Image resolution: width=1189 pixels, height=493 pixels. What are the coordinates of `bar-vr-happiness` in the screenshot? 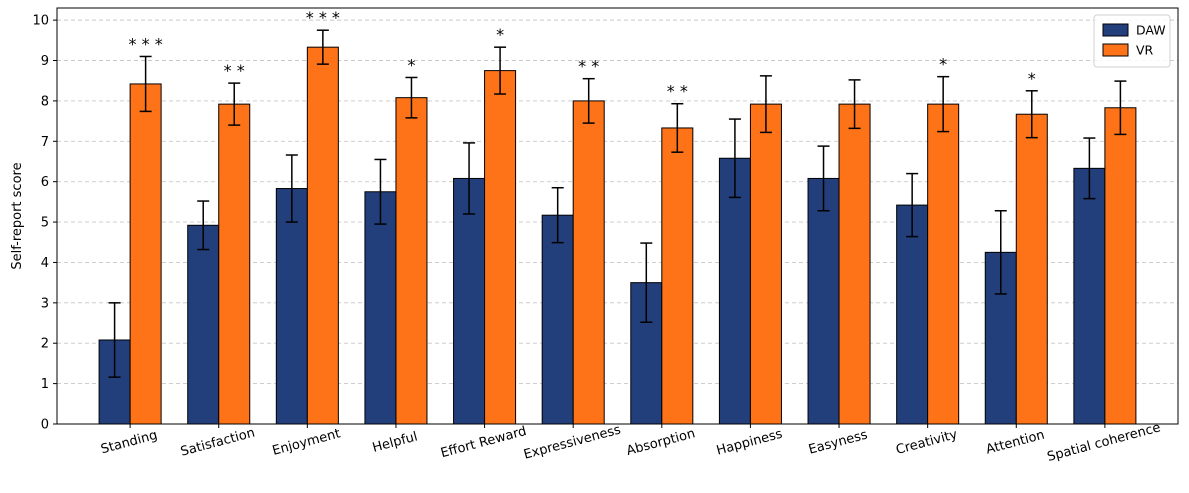 It's located at (765, 264).